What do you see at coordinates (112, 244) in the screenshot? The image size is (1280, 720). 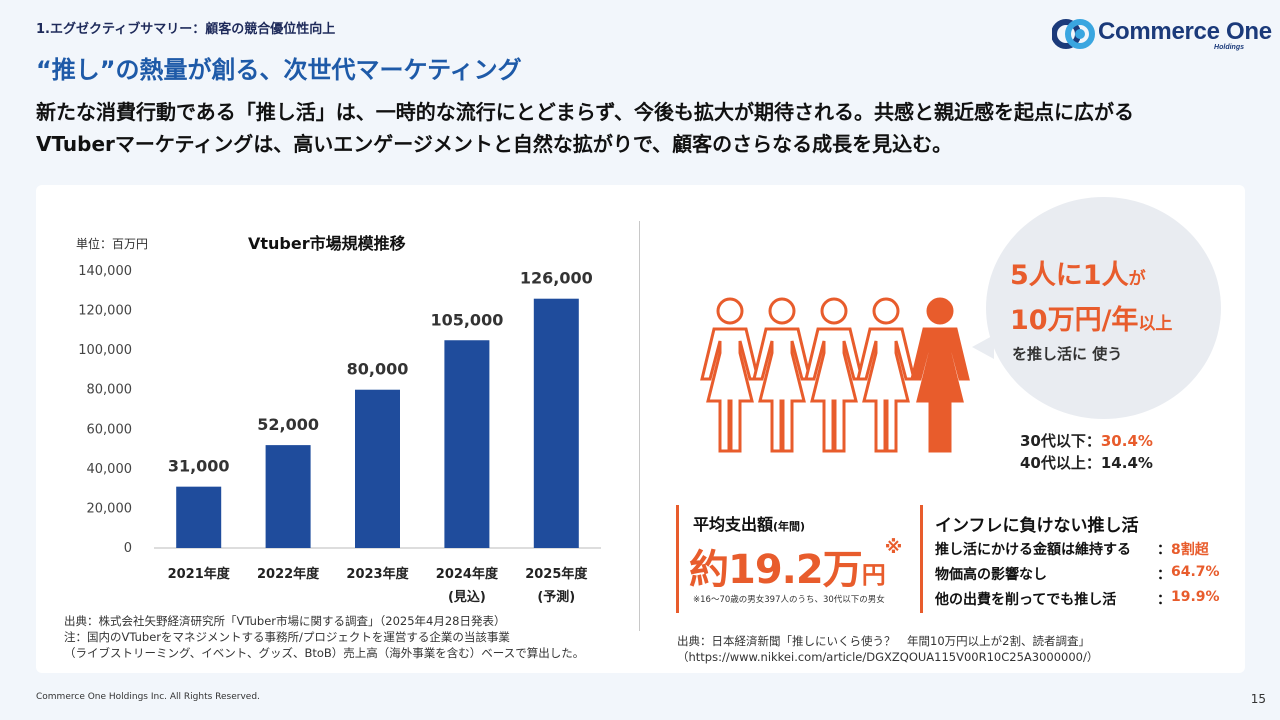 I see `chart-unit-label: 単位：百万円` at bounding box center [112, 244].